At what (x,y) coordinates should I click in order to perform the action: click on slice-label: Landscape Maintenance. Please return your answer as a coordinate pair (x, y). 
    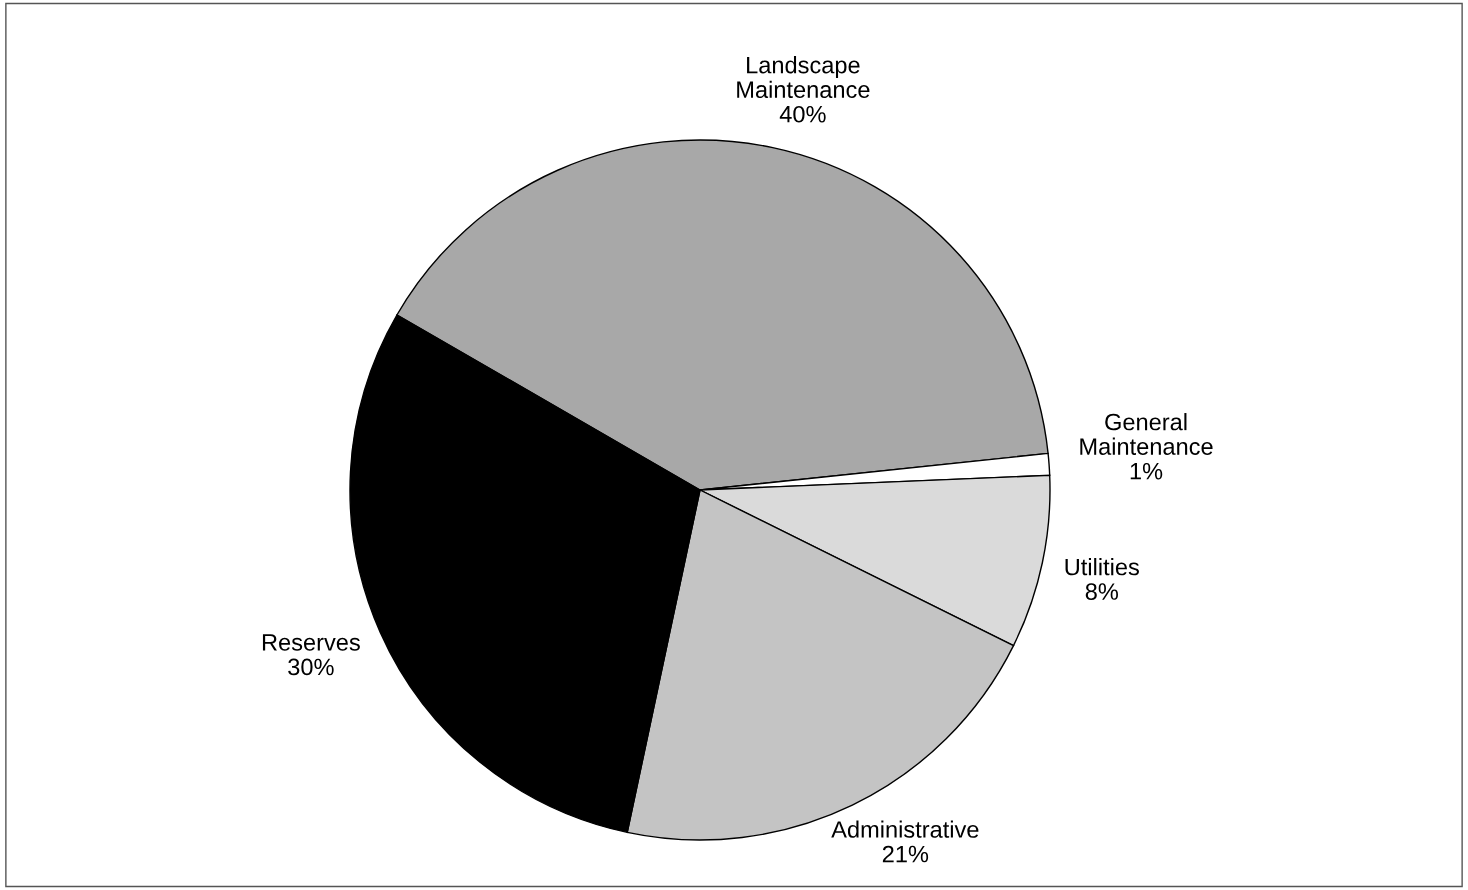
    Looking at the image, I should click on (803, 77).